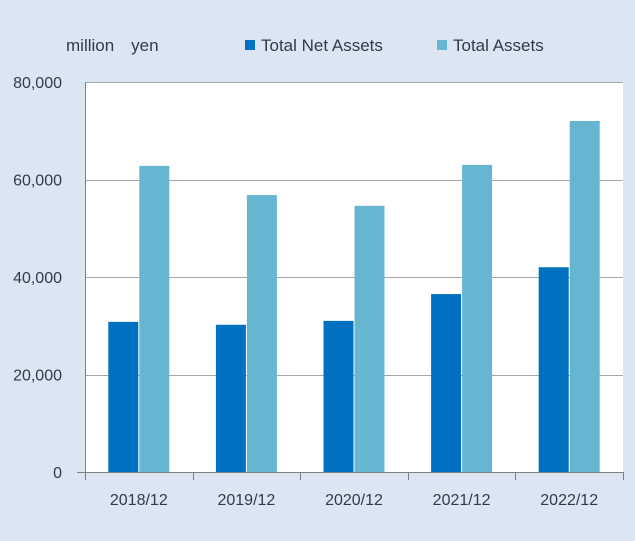 The height and width of the screenshot is (541, 635). Describe the element at coordinates (246, 500) in the screenshot. I see `x-tick-label: 2019/12` at that location.